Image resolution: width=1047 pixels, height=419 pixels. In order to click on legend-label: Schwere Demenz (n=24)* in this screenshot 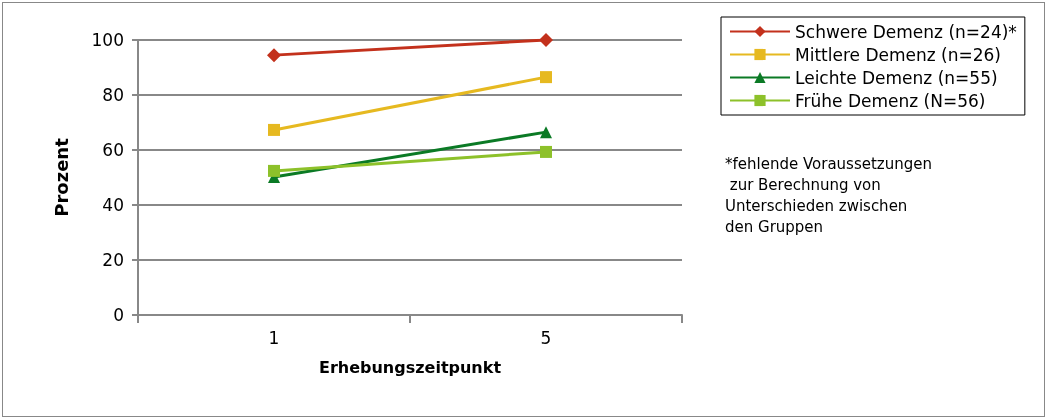, I will do `click(906, 31)`.